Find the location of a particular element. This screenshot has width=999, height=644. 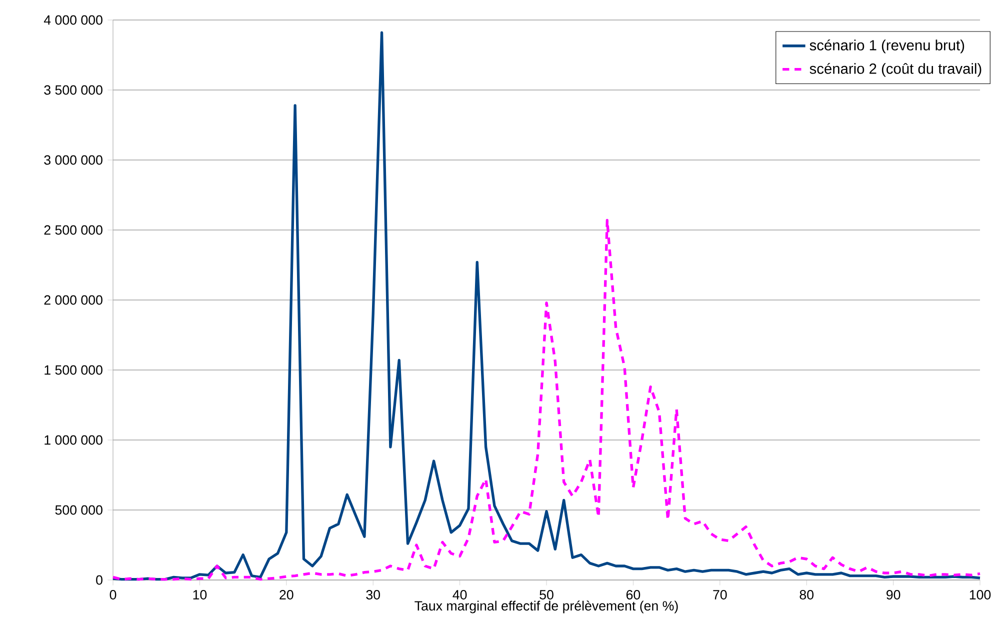

x-tick-label: 50 is located at coordinates (547, 595).